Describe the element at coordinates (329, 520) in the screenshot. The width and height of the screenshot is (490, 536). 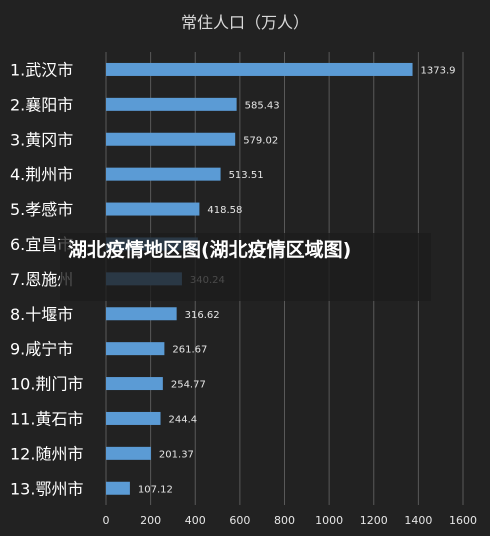
I see `x-tick-label: 1000` at that location.